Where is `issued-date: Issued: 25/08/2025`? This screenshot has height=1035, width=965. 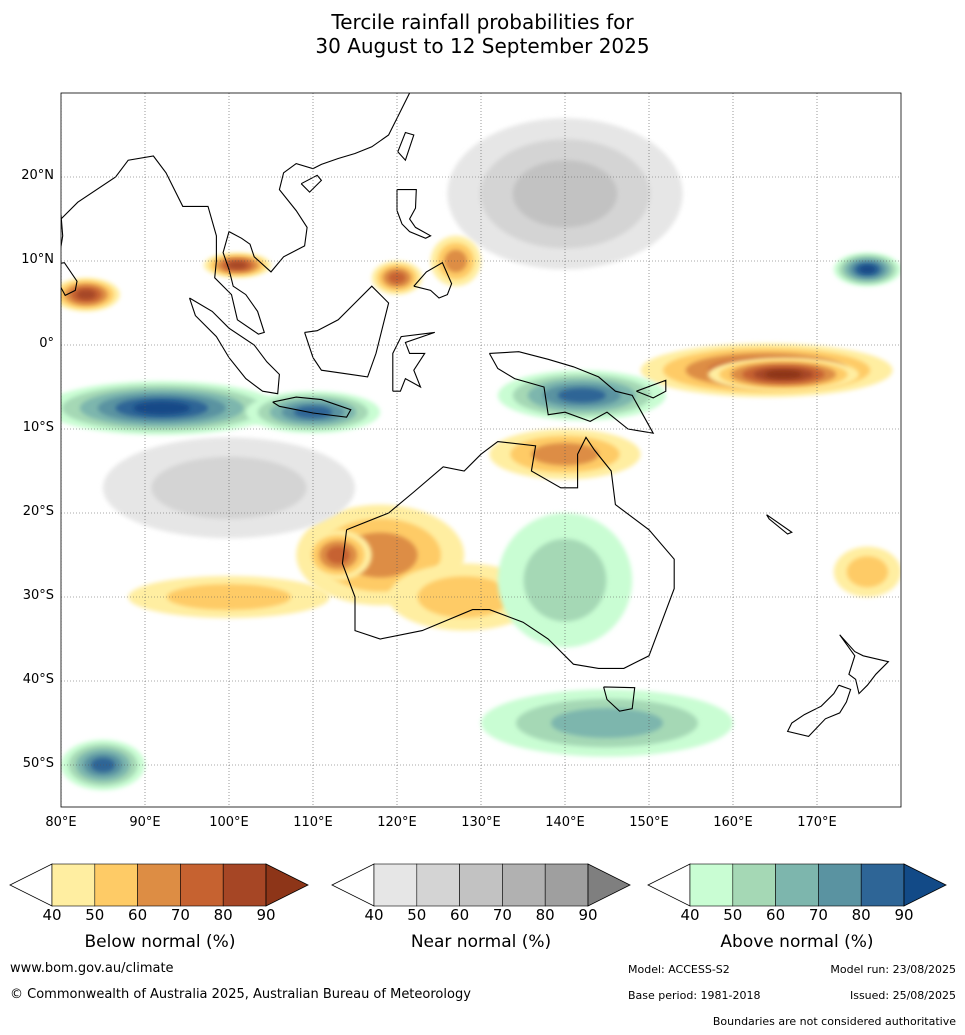 issued-date: Issued: 25/08/2025 is located at coordinates (902, 995).